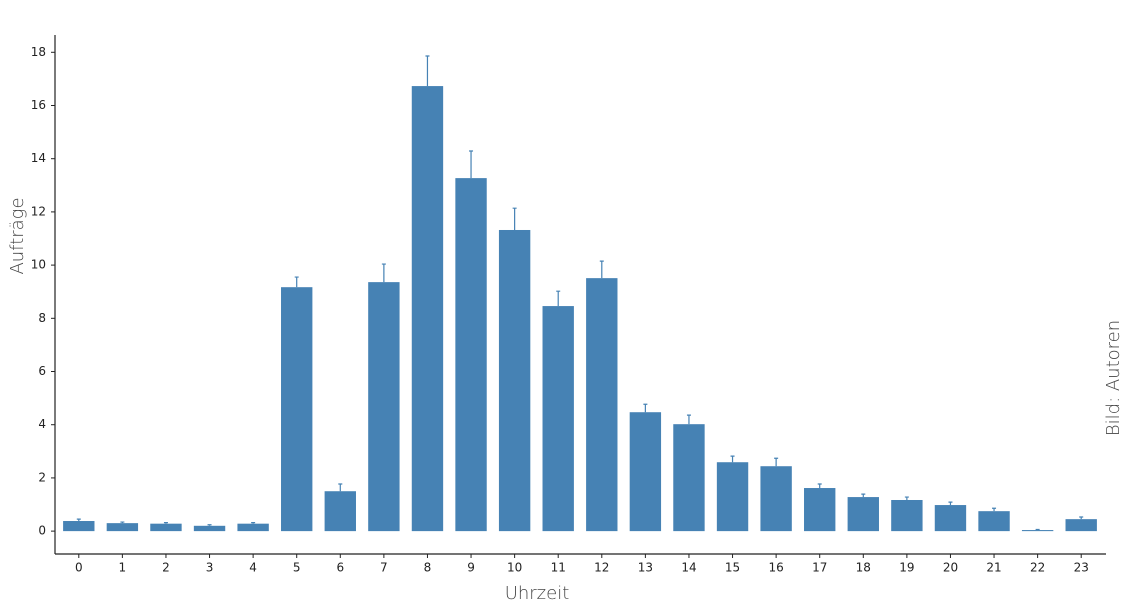  Describe the element at coordinates (1113, 378) in the screenshot. I see `credit: Bild: Autoren` at that location.